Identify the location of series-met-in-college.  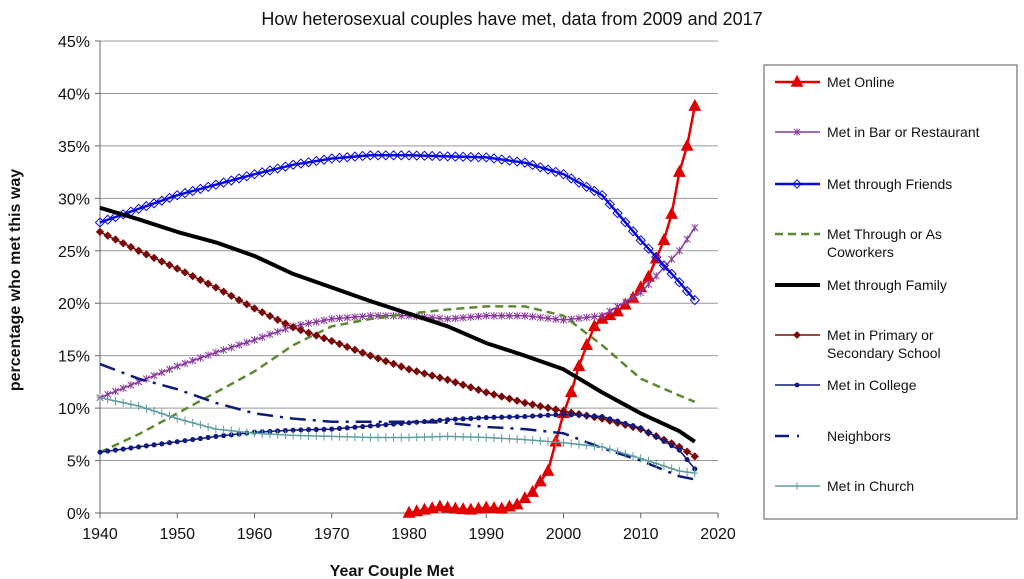
(397, 441).